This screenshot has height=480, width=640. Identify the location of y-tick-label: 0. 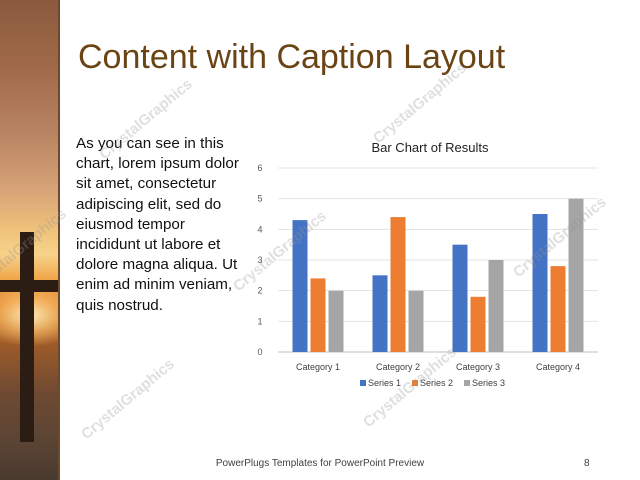
(259, 352).